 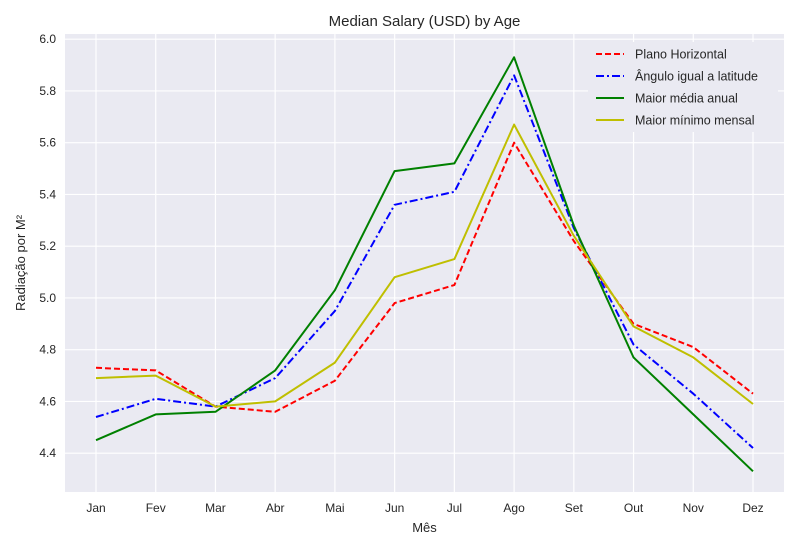 I want to click on y-tick-label: 6.0, so click(x=47, y=39).